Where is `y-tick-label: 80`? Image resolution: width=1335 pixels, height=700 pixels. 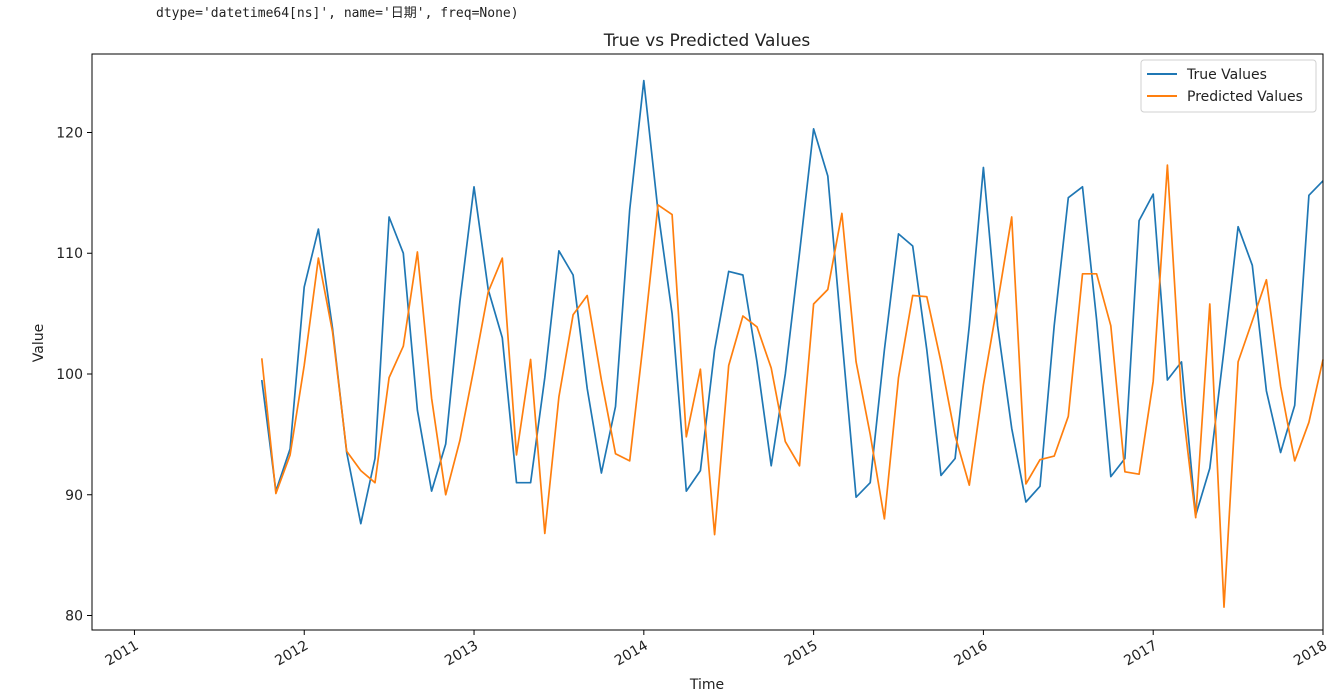 y-tick-label: 80 is located at coordinates (74, 617).